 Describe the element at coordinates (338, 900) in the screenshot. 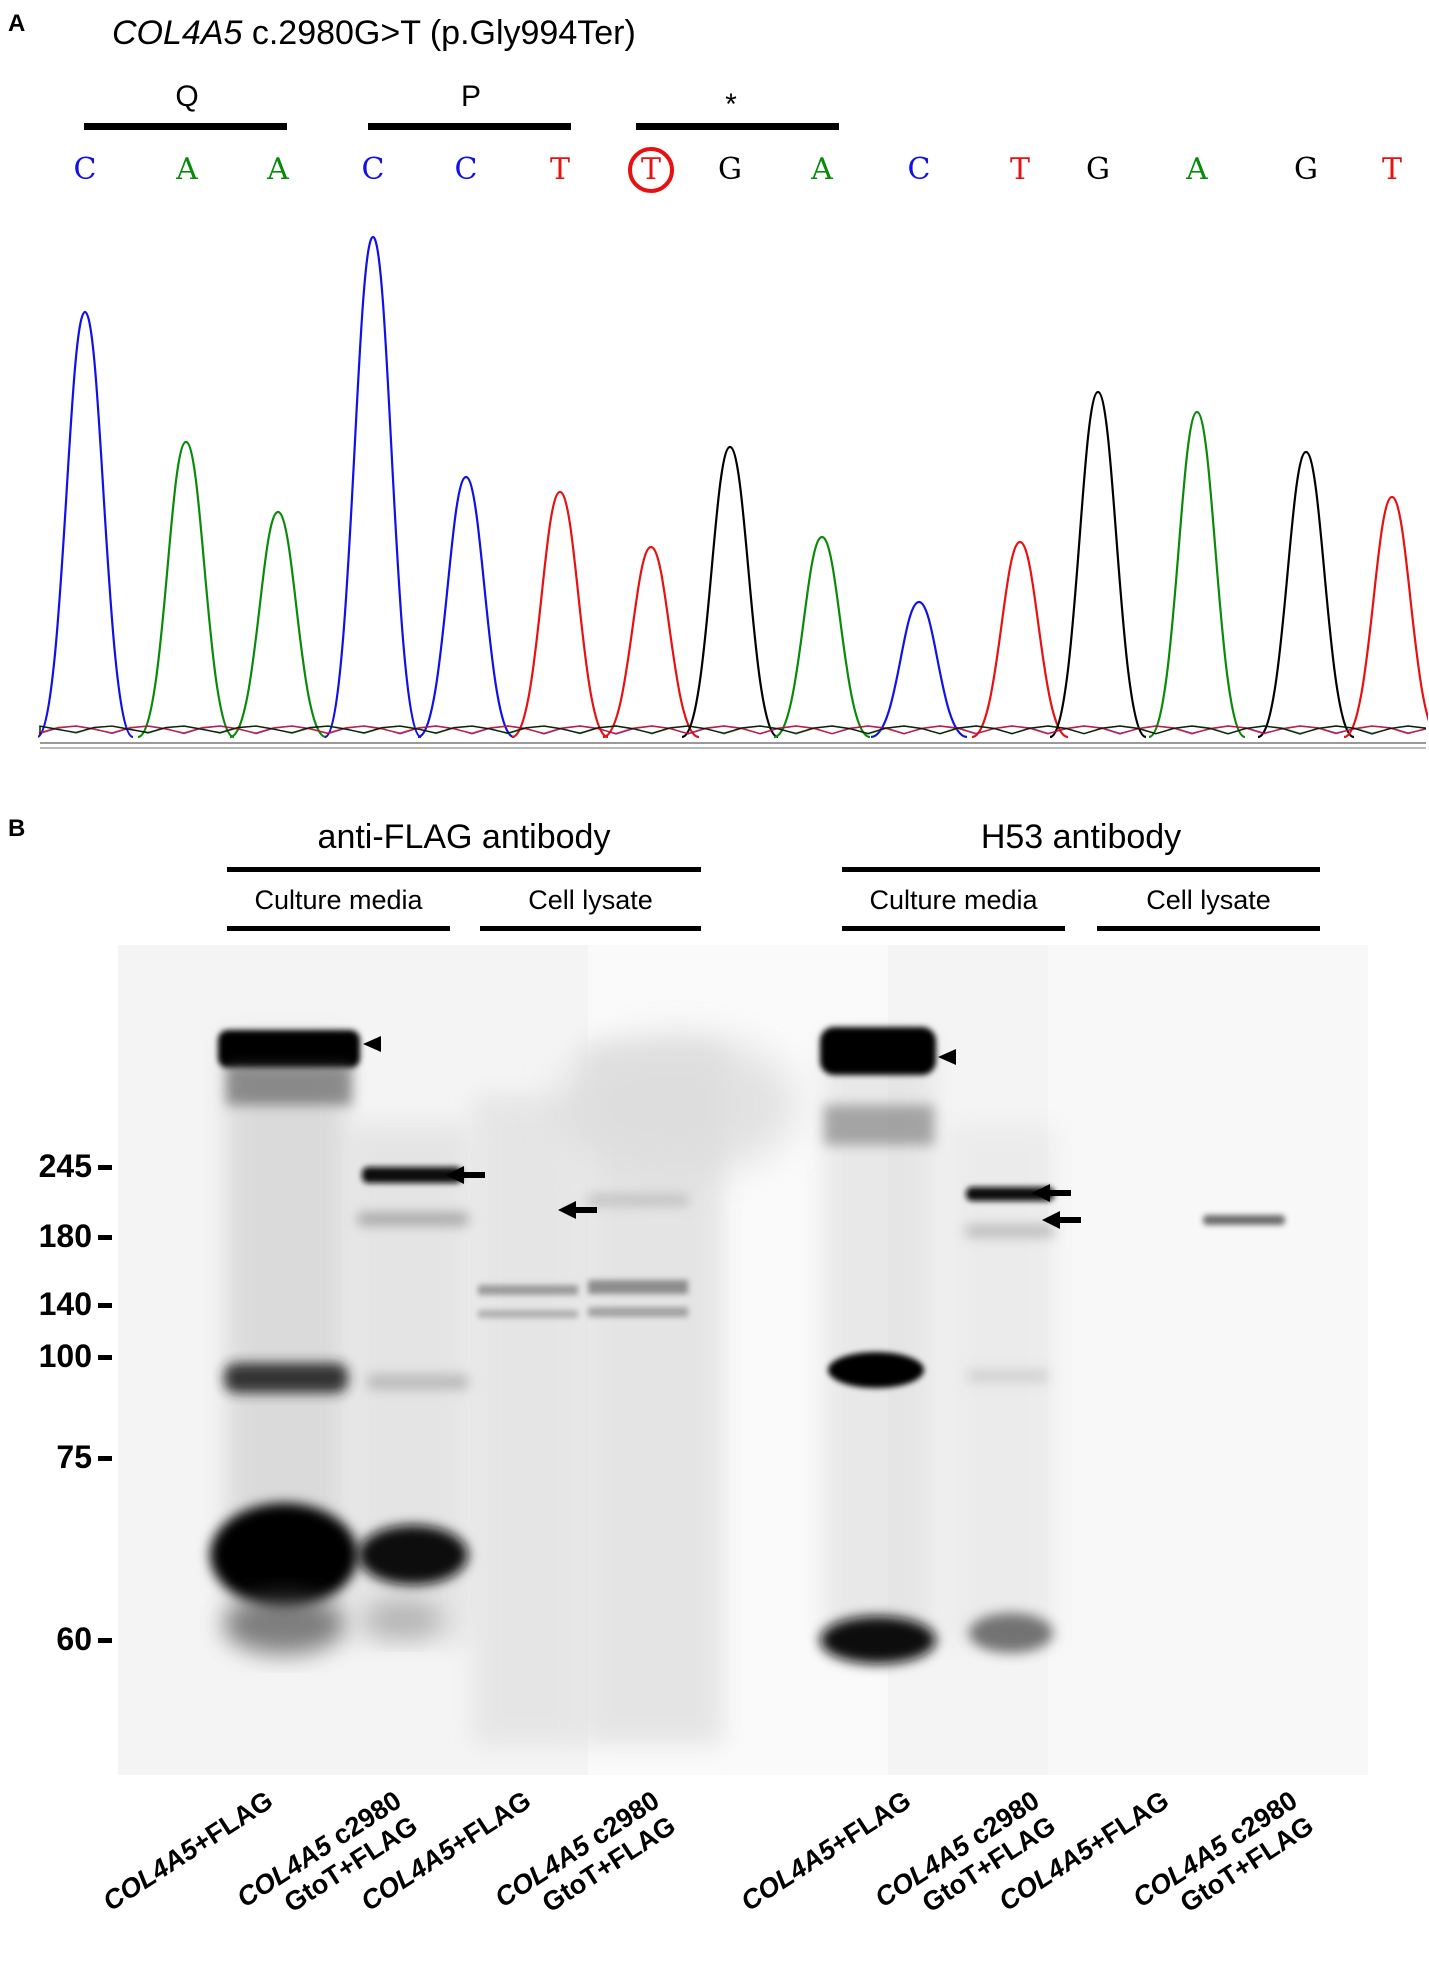

I see `fraction-flag-media: Culture media` at that location.